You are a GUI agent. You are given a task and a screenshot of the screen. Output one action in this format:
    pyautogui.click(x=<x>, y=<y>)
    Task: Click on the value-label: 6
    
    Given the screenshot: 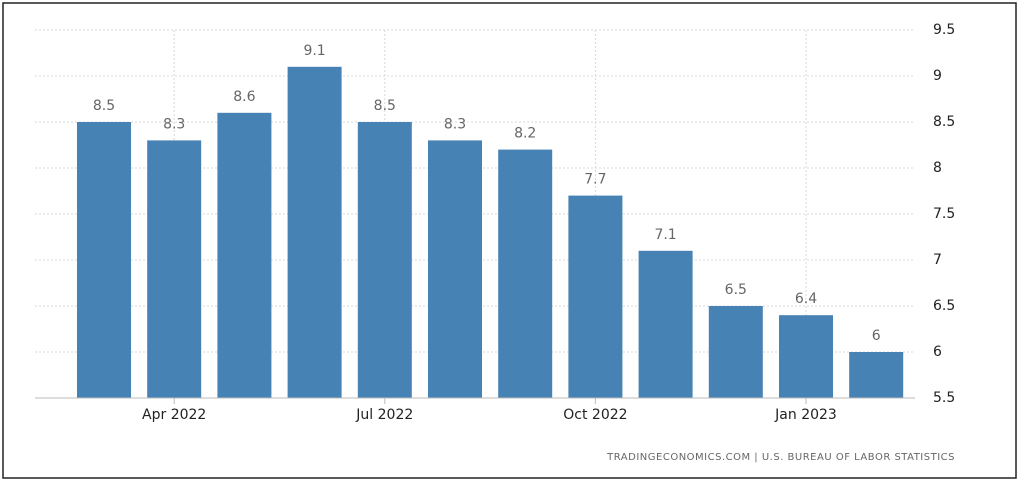 What is the action you would take?
    pyautogui.click(x=876, y=336)
    